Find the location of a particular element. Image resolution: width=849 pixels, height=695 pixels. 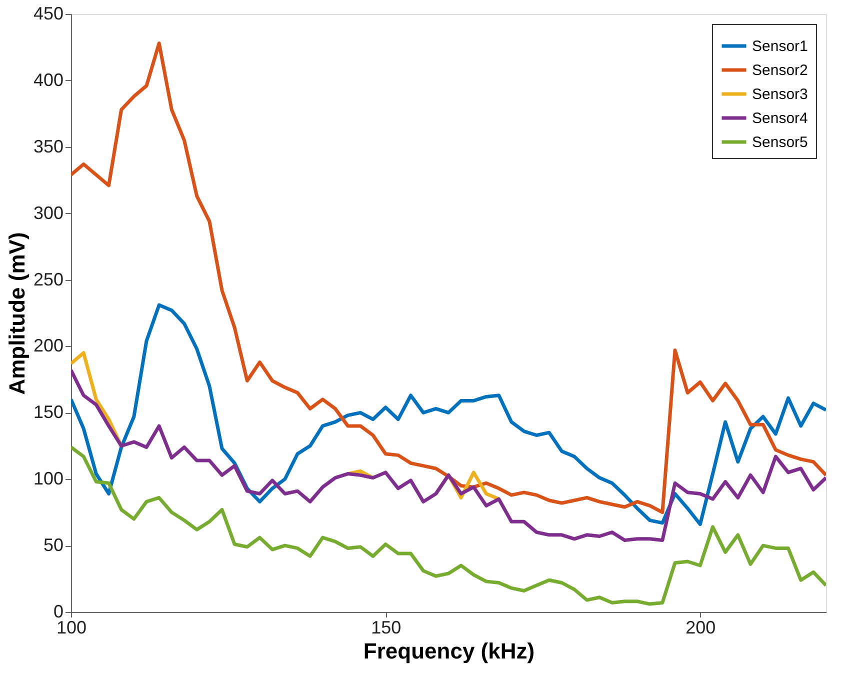

y-tick-label: 250 is located at coordinates (48, 279).